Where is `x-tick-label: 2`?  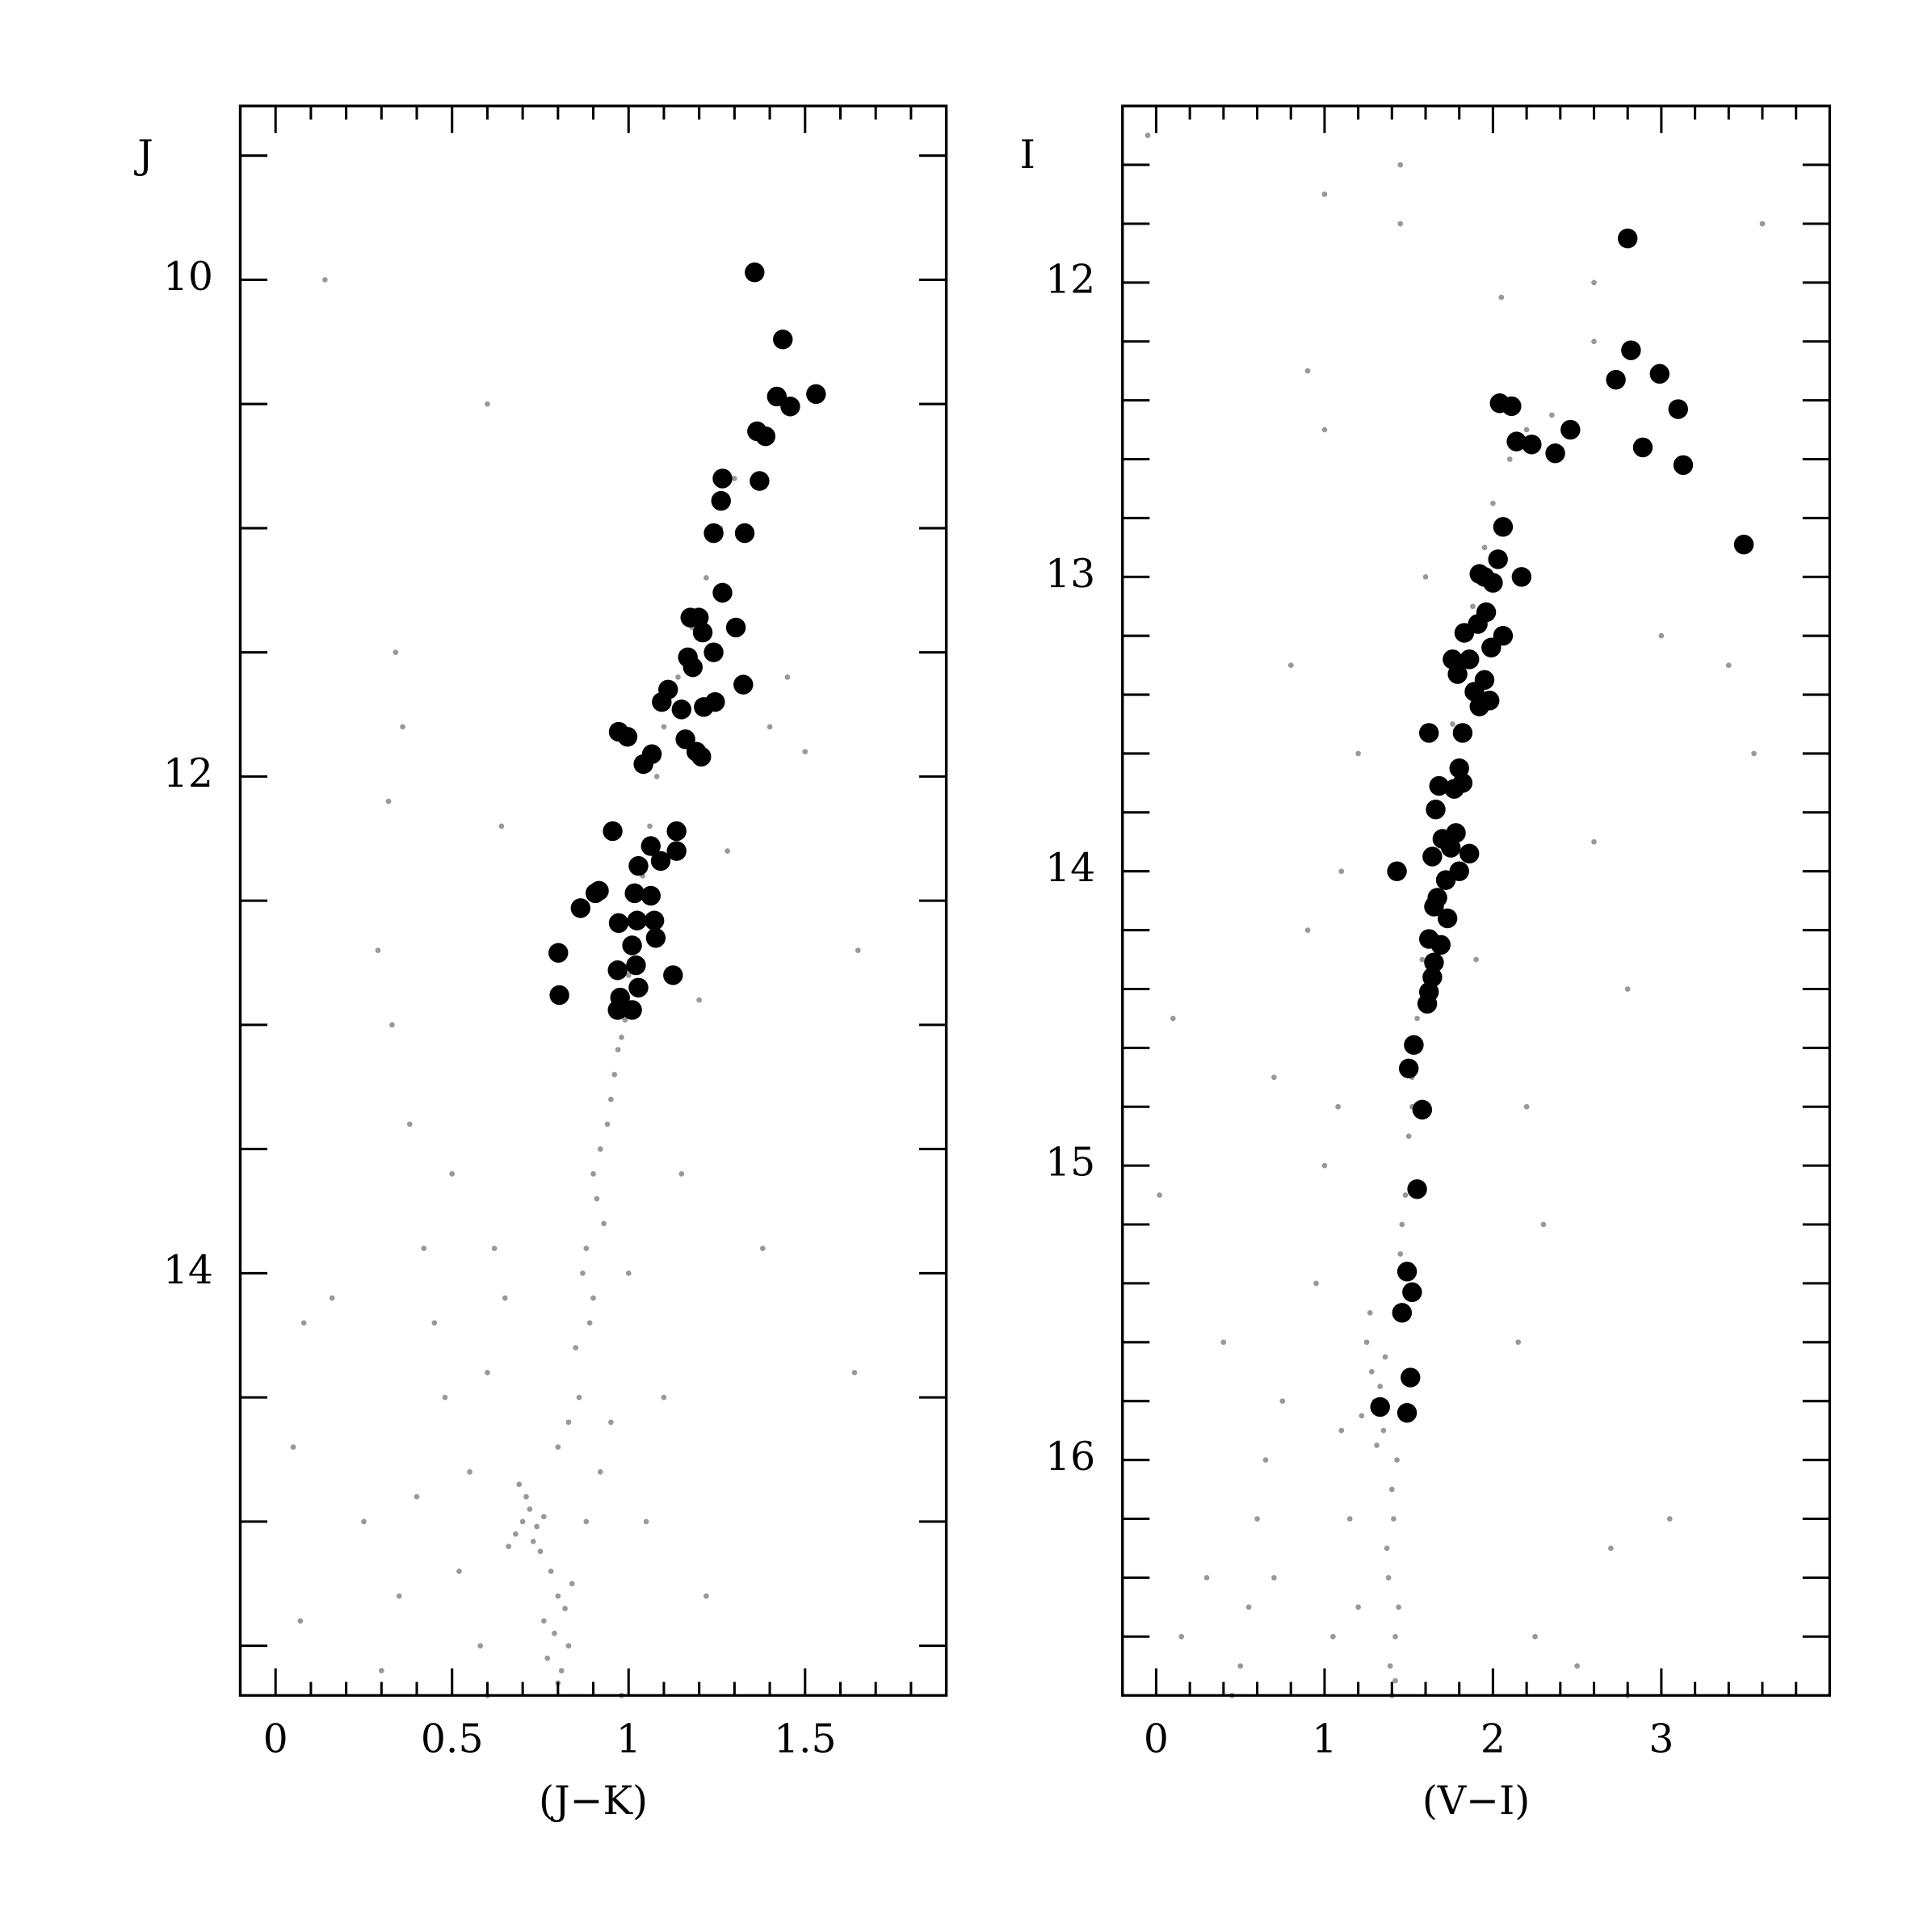 x-tick-label: 2 is located at coordinates (1493, 1739).